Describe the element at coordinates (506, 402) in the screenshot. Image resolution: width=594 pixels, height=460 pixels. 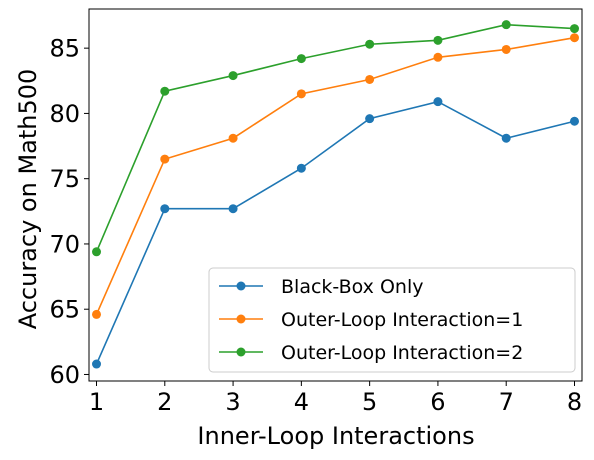
I see `x-tick-label: 7` at that location.